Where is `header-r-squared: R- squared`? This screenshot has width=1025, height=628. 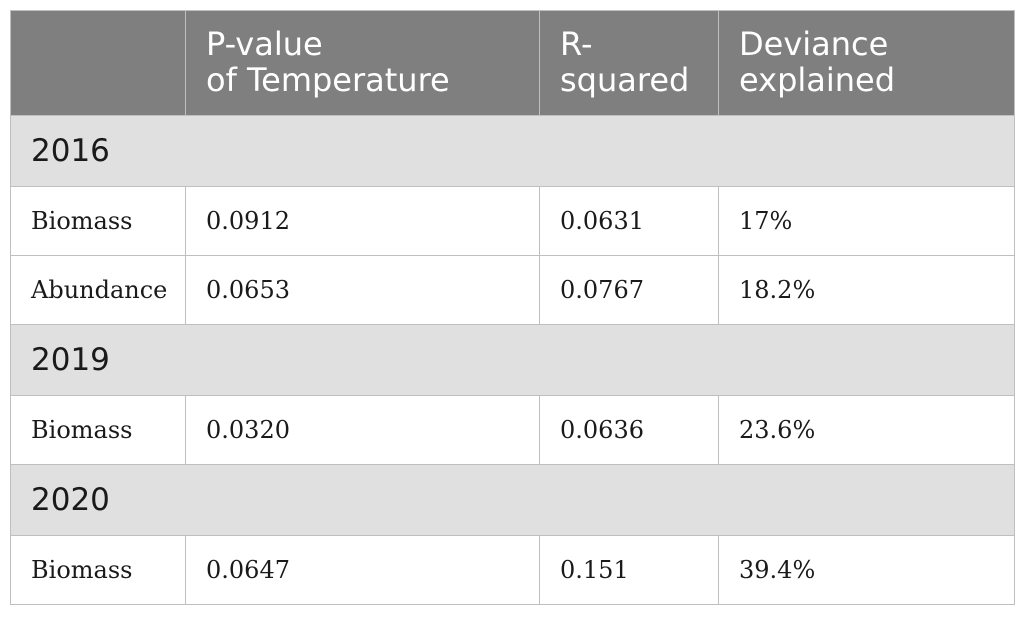
header-r-squared: R- squared is located at coordinates (629, 63).